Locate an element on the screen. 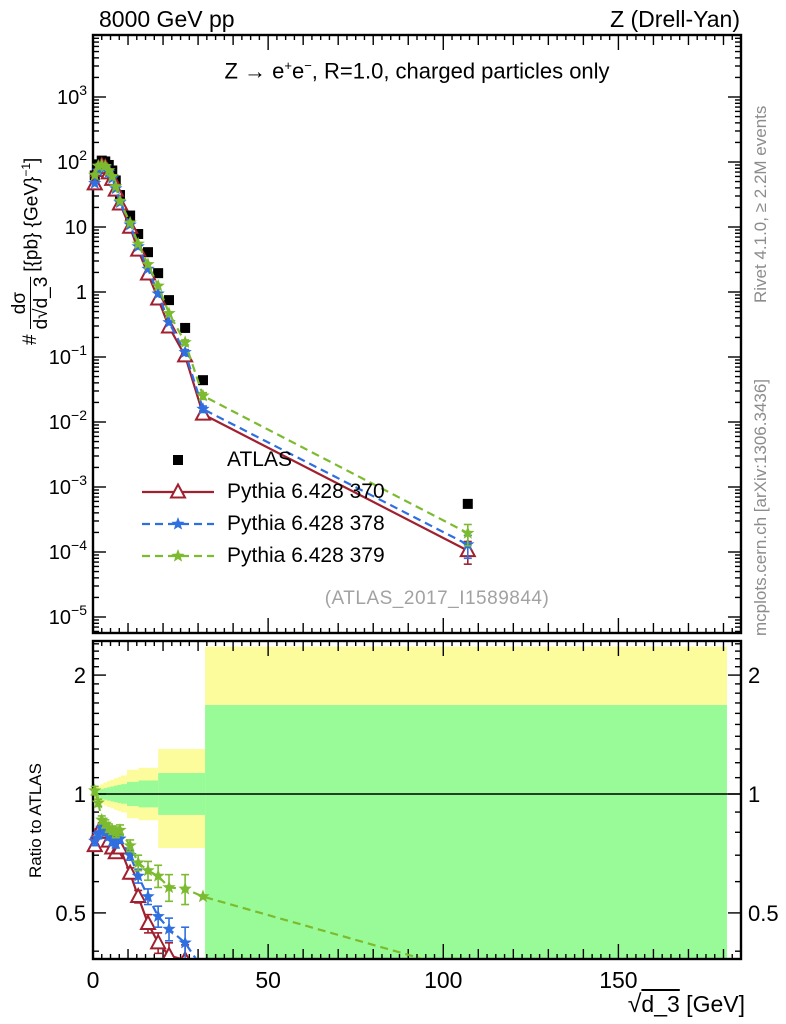  legend-label: Pythia 6.428 370 is located at coordinates (306, 491).